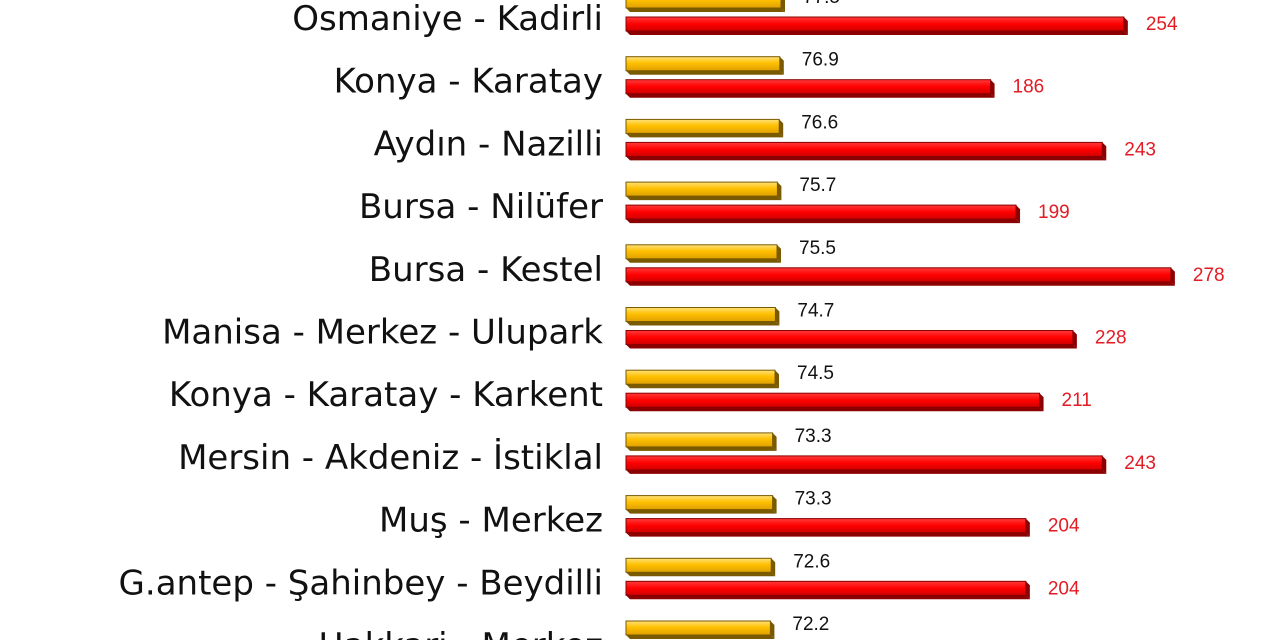 The height and width of the screenshot is (640, 1280). Describe the element at coordinates (1029, 87) in the screenshot. I see `value-label-b: 186` at that location.